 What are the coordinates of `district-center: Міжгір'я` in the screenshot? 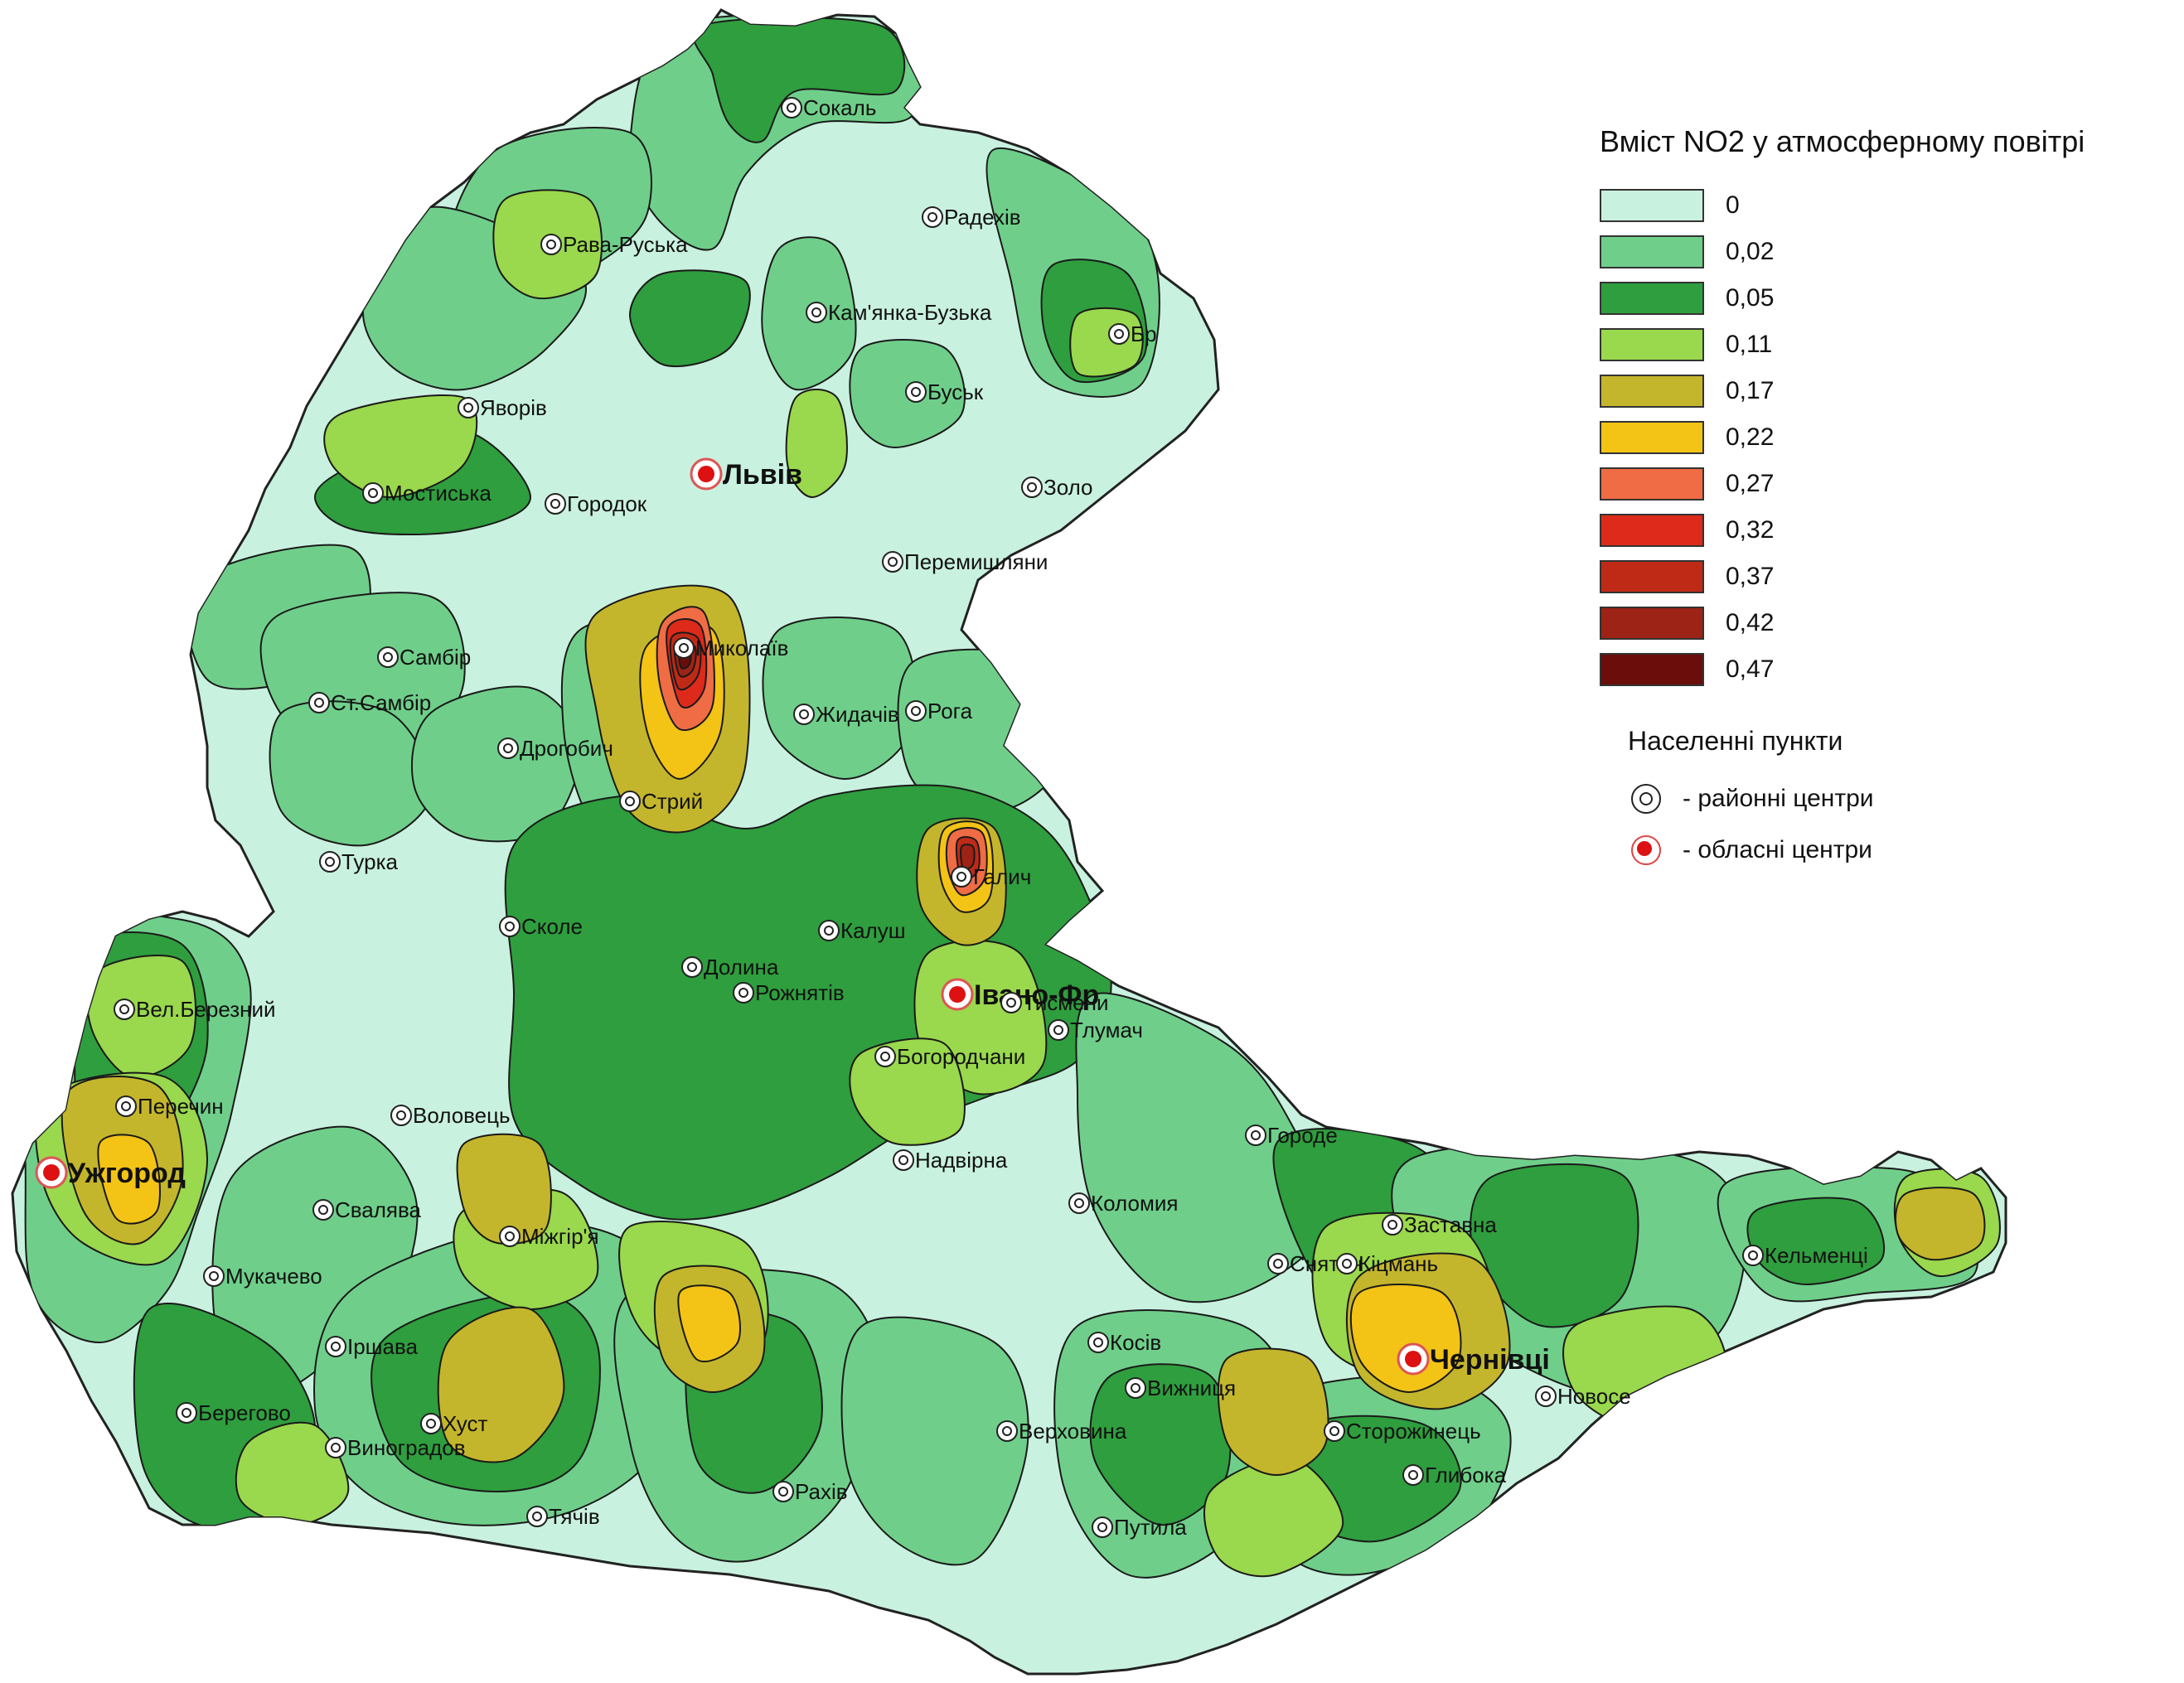 It's located at (549, 1236).